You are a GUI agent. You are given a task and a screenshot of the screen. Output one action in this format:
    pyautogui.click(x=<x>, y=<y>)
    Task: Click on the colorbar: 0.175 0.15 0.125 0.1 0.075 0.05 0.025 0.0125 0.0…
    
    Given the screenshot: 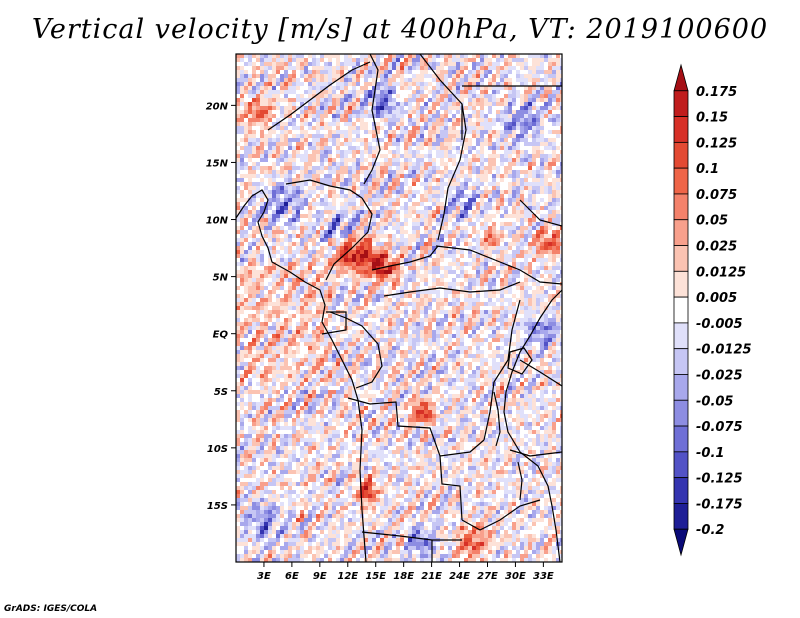 What is the action you would take?
    pyautogui.click(x=712, y=310)
    